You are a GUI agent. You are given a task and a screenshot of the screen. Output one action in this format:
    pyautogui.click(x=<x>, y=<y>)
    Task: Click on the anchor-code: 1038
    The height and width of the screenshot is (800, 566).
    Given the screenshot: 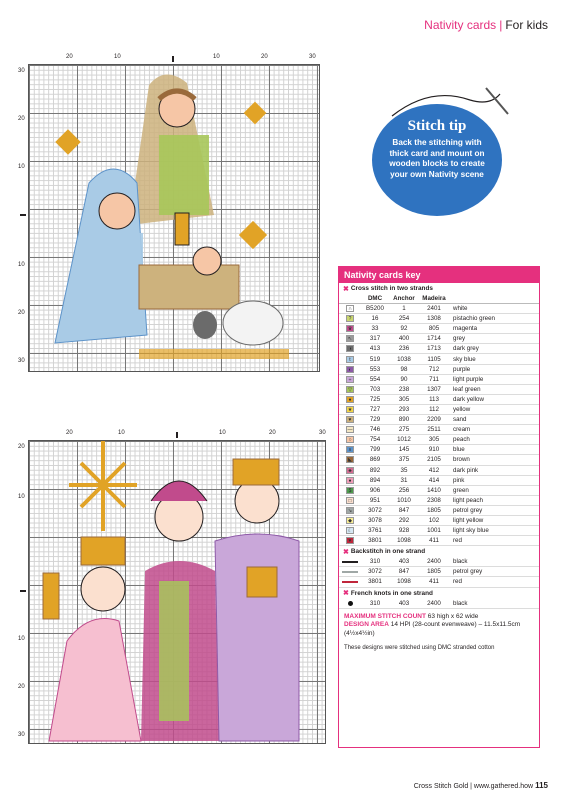 What is the action you would take?
    pyautogui.click(x=404, y=359)
    